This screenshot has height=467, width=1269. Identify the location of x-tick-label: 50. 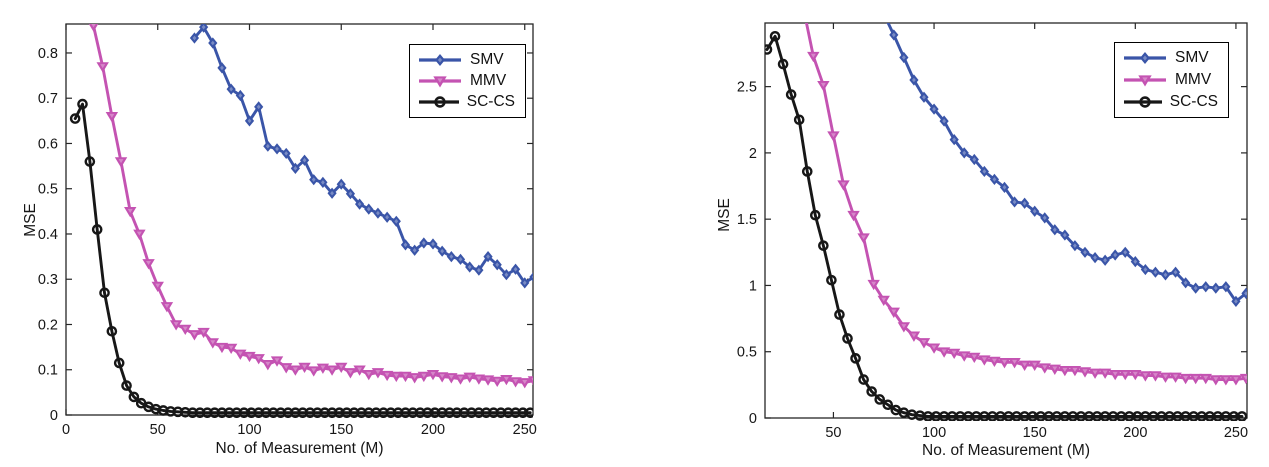
(833, 433).